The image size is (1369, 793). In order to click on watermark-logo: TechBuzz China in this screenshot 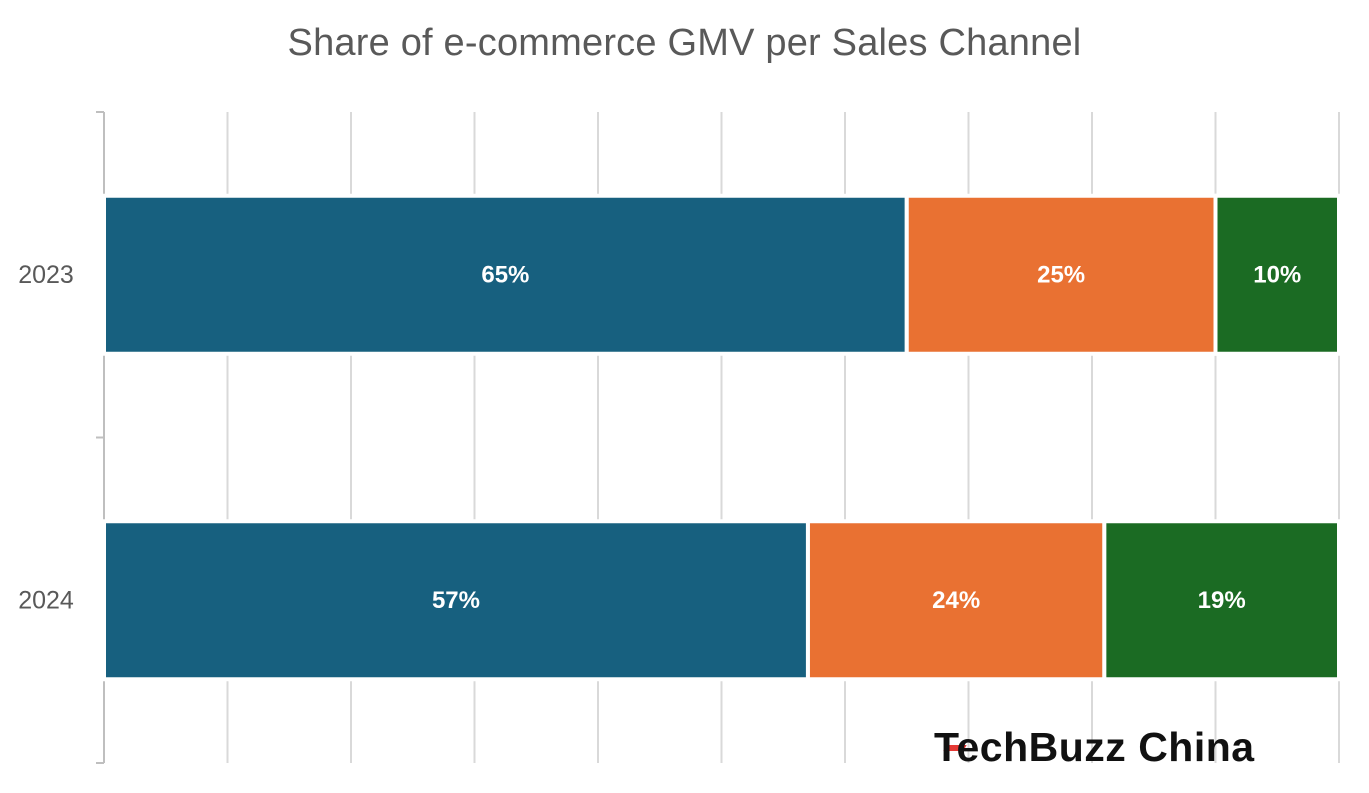, I will do `click(1094, 747)`.